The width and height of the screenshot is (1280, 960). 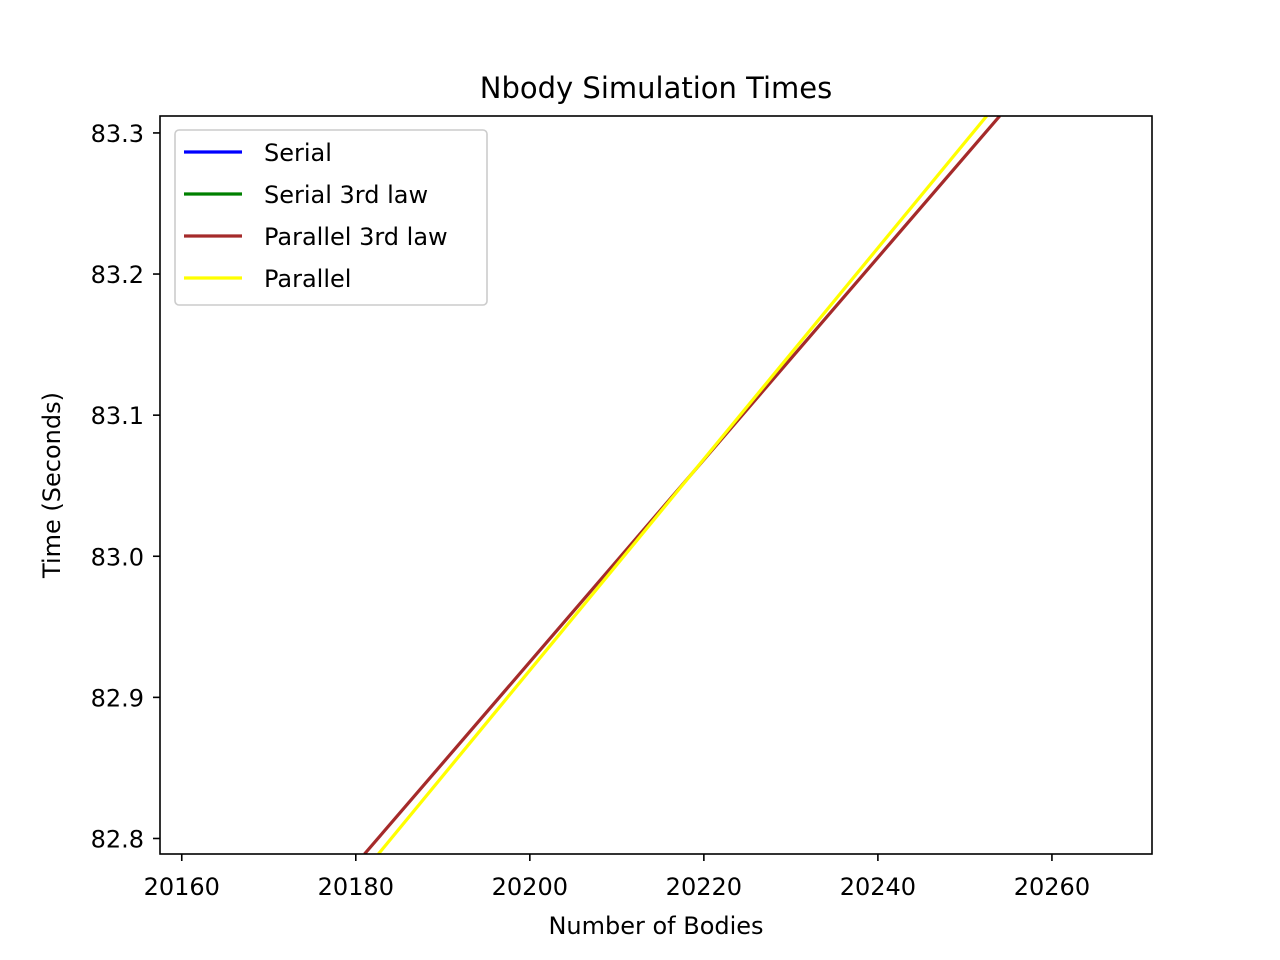 What do you see at coordinates (117, 557) in the screenshot?
I see `y-tick-label: 83.0` at bounding box center [117, 557].